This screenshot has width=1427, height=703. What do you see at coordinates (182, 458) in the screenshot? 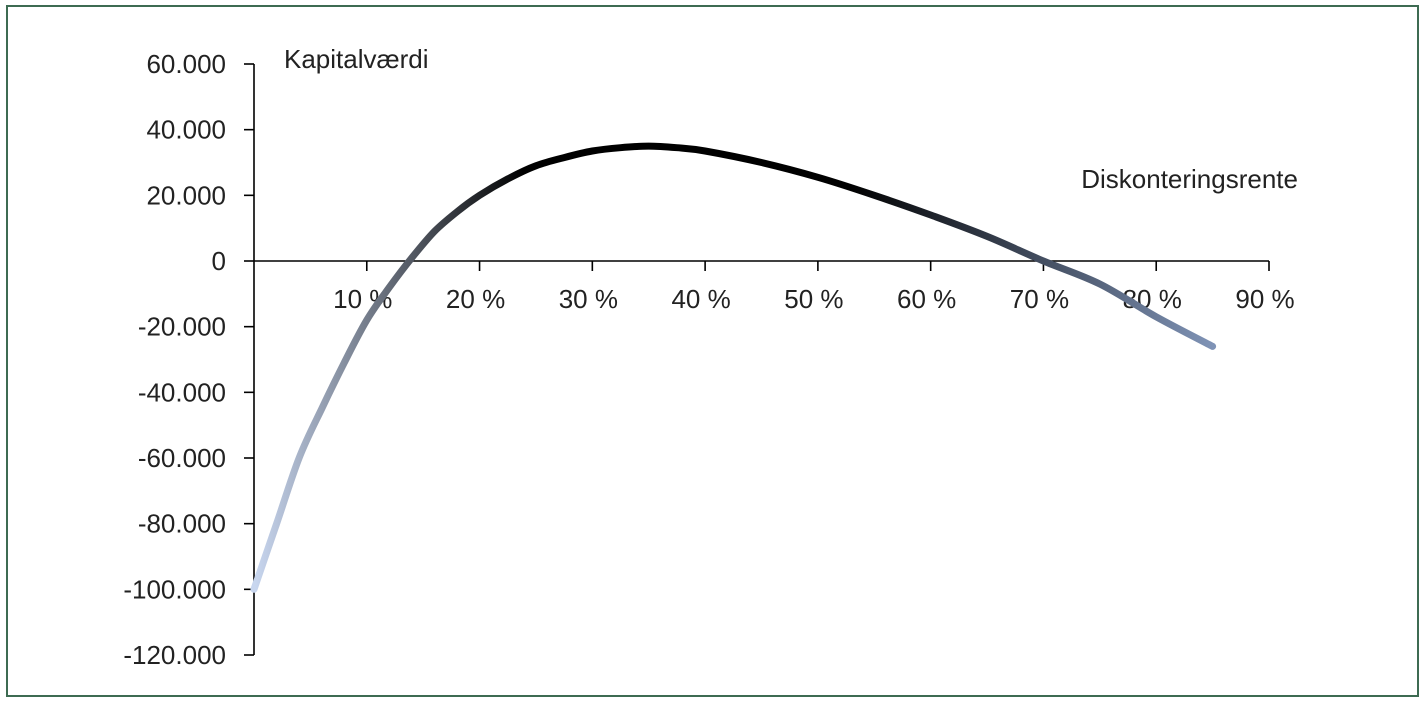
I see `y-tick-label: -60.000` at bounding box center [182, 458].